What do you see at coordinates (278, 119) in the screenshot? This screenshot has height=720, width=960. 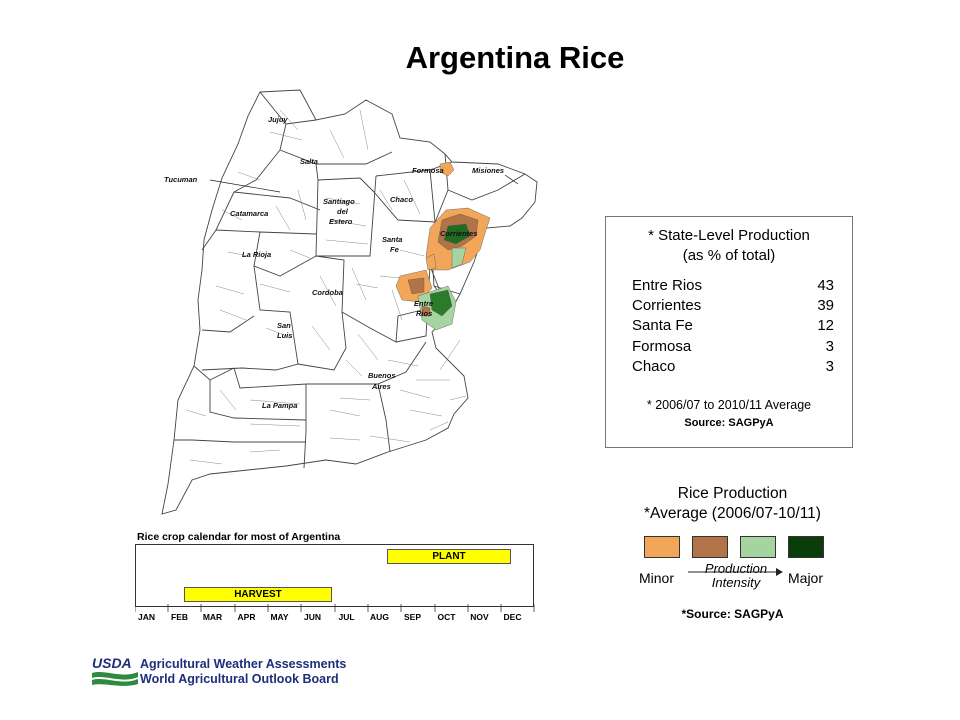 I see `label-jujuy: Jujuy` at bounding box center [278, 119].